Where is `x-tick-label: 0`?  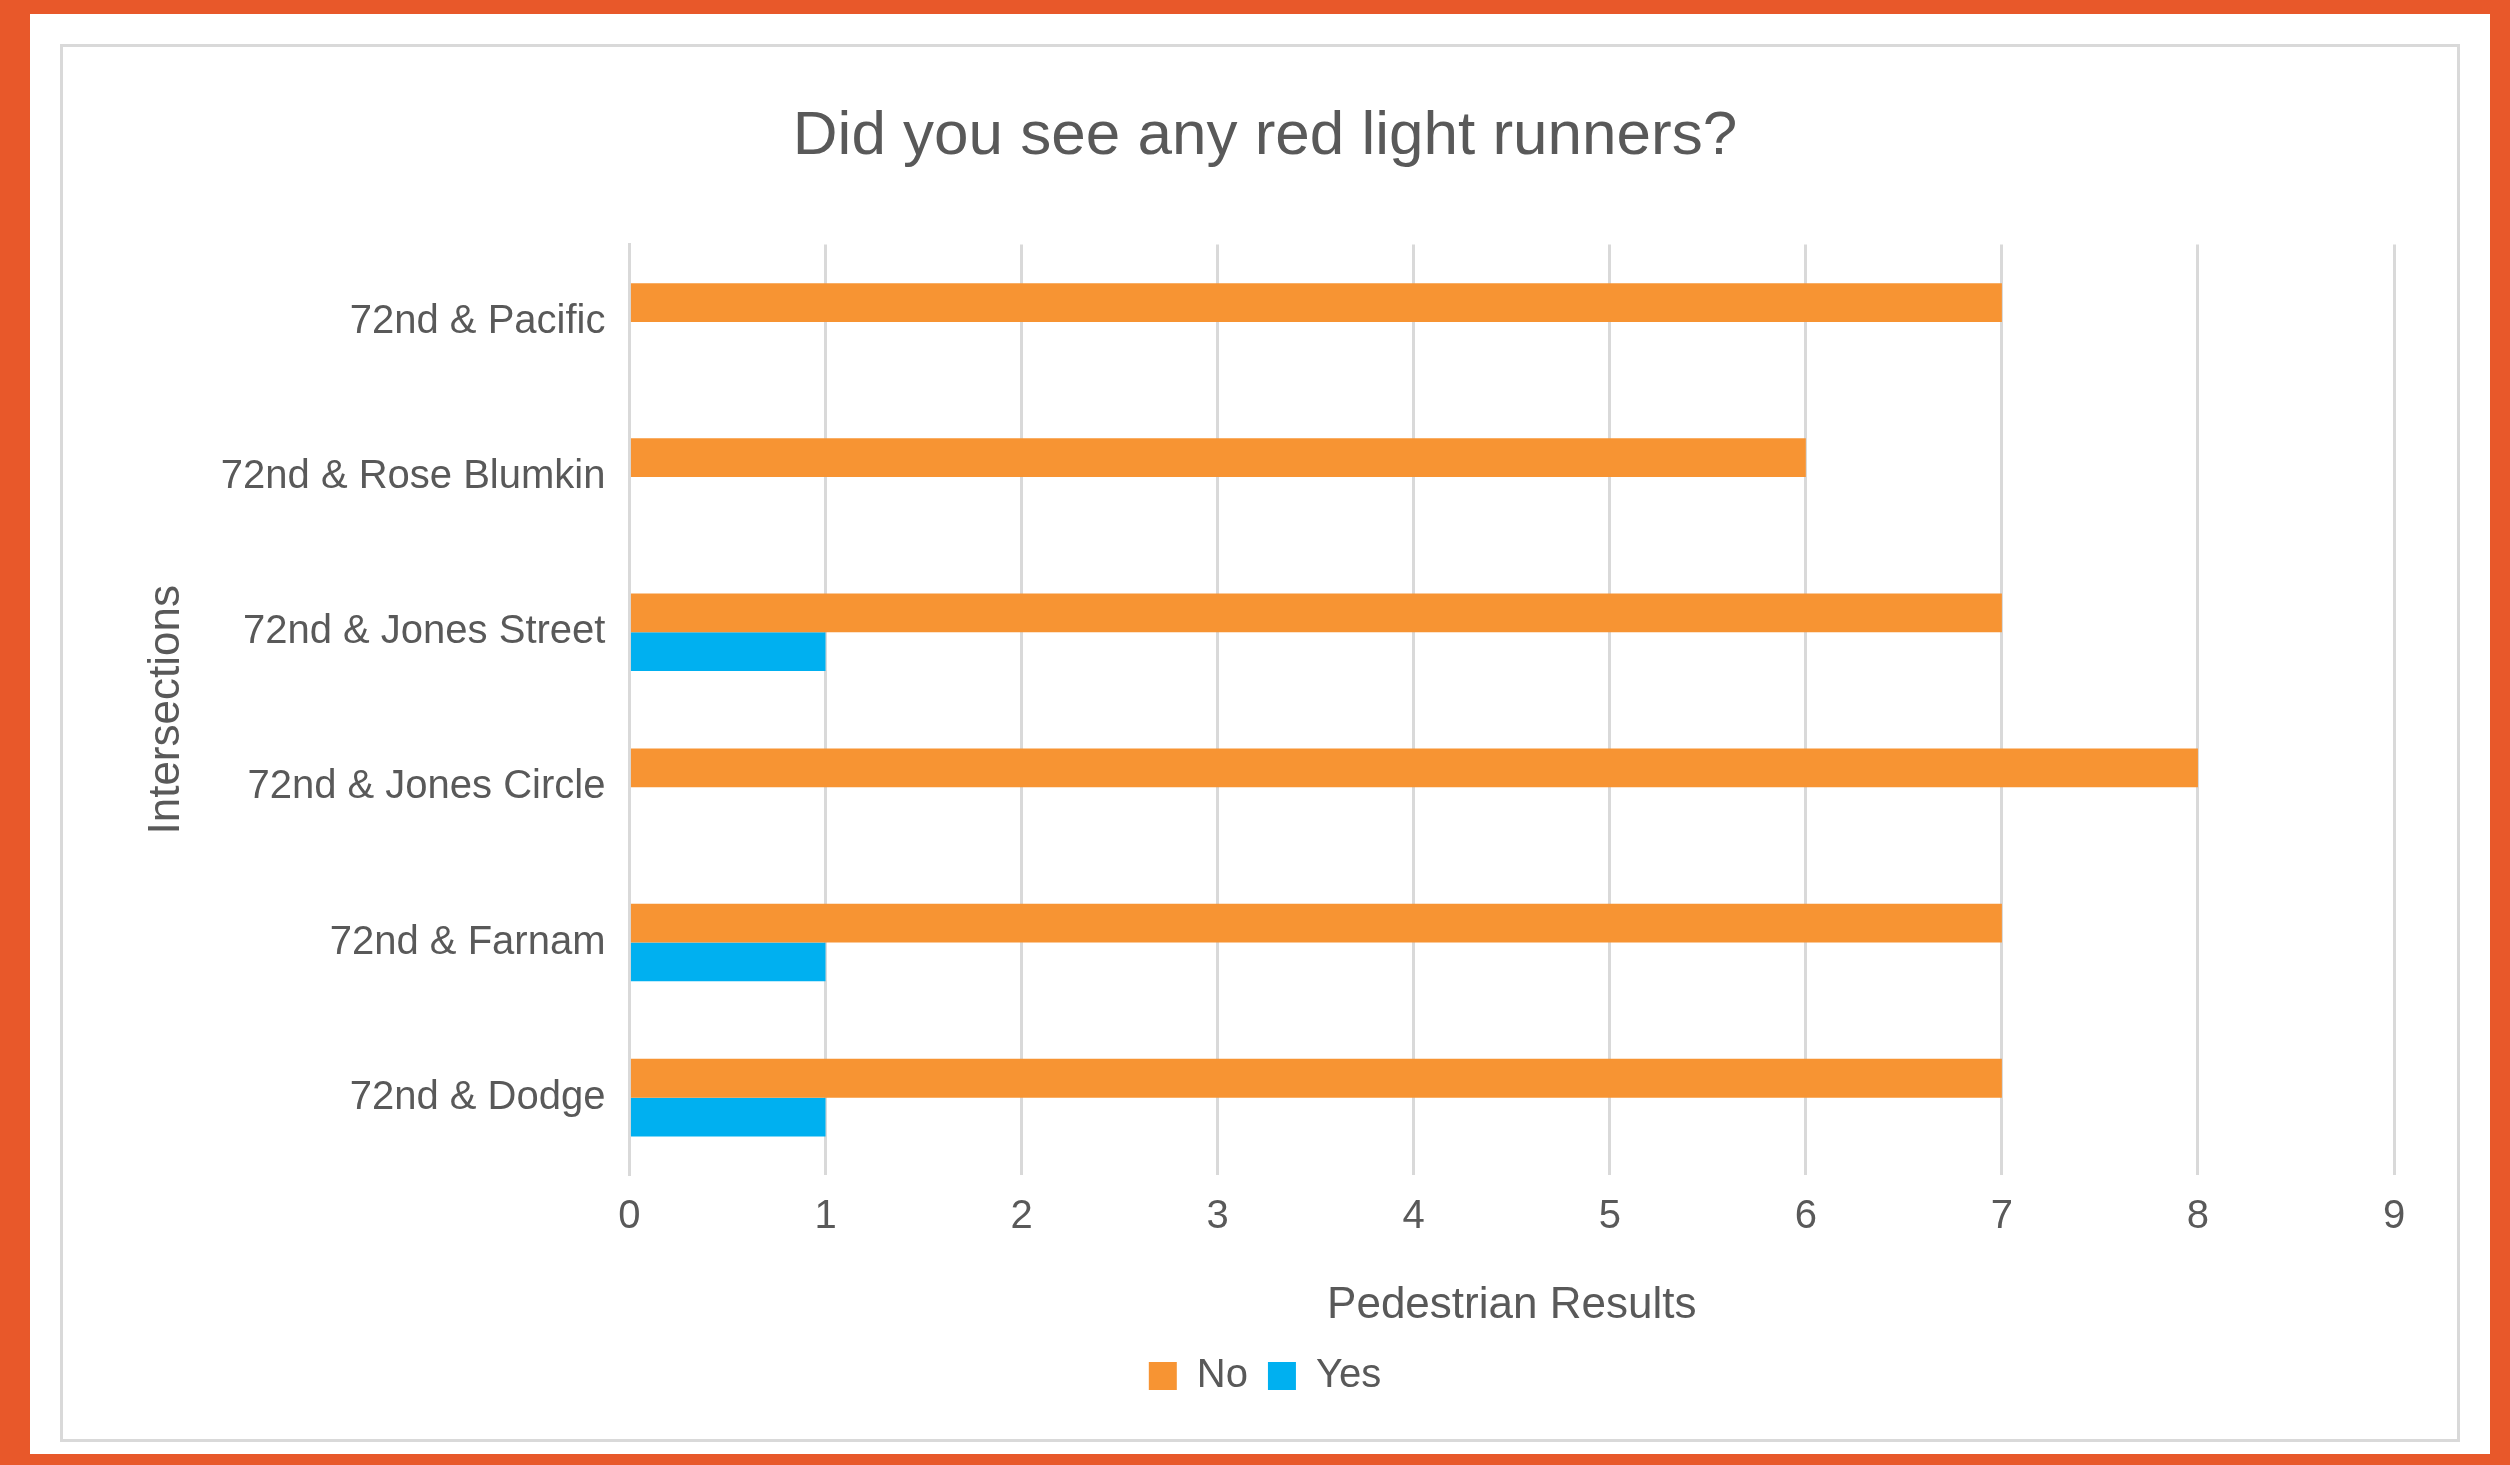
x-tick-label: 0 is located at coordinates (629, 1214).